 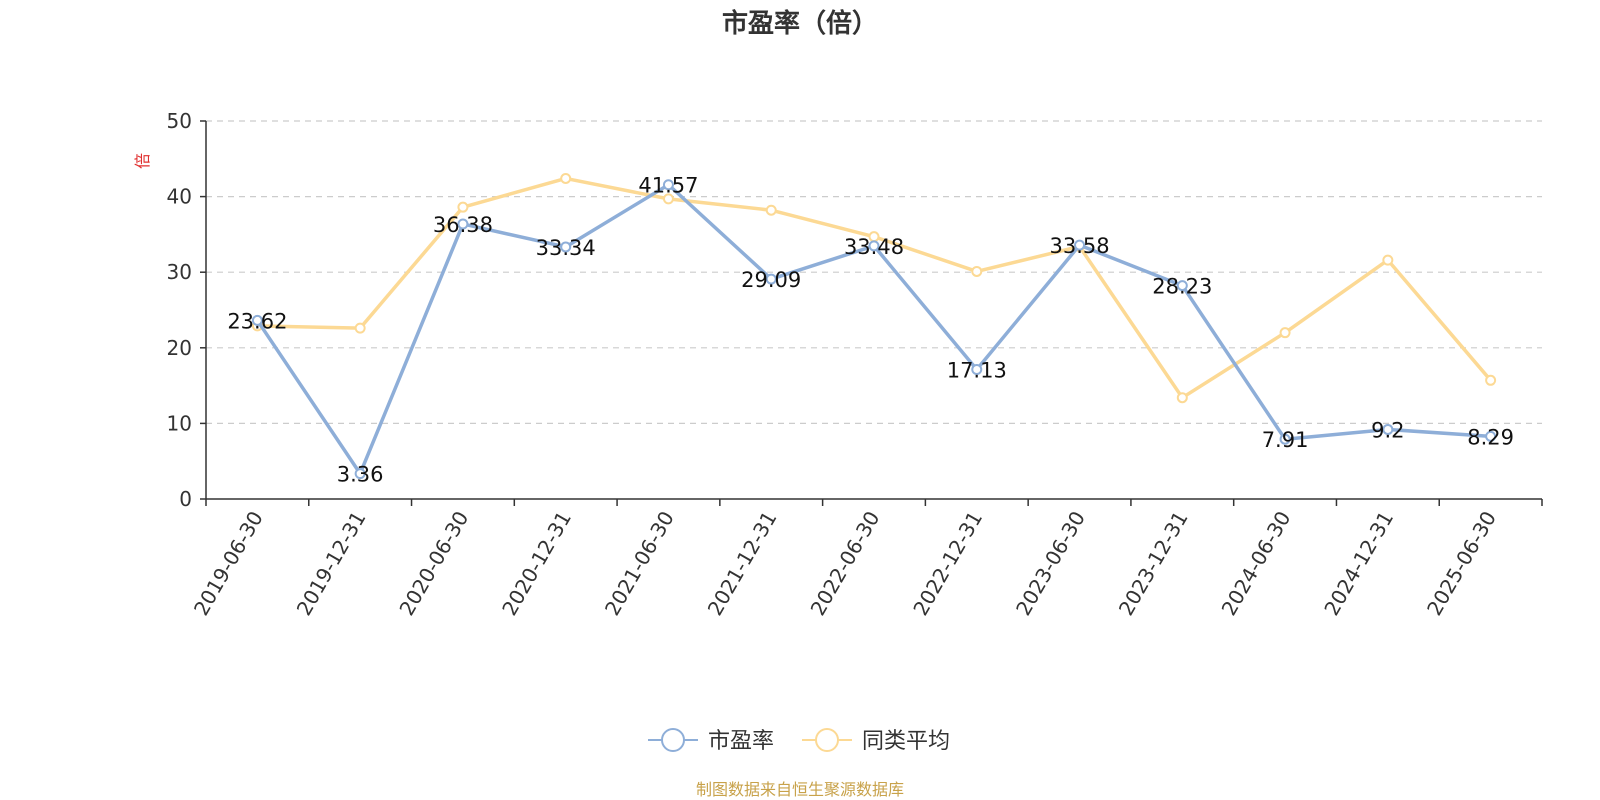 I want to click on data-label-6: 33.48, so click(x=874, y=247).